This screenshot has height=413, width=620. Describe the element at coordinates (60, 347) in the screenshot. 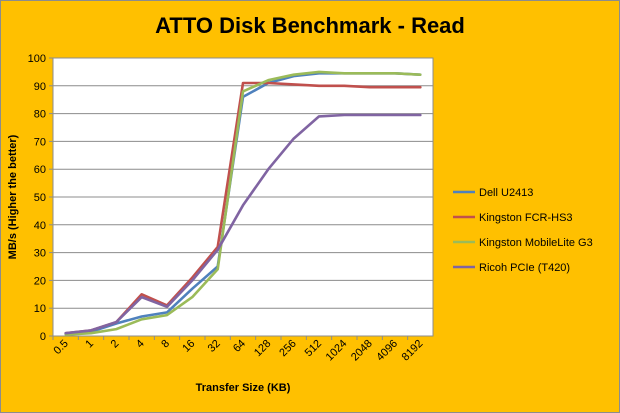

I see `x-tick-label: 0.5` at that location.